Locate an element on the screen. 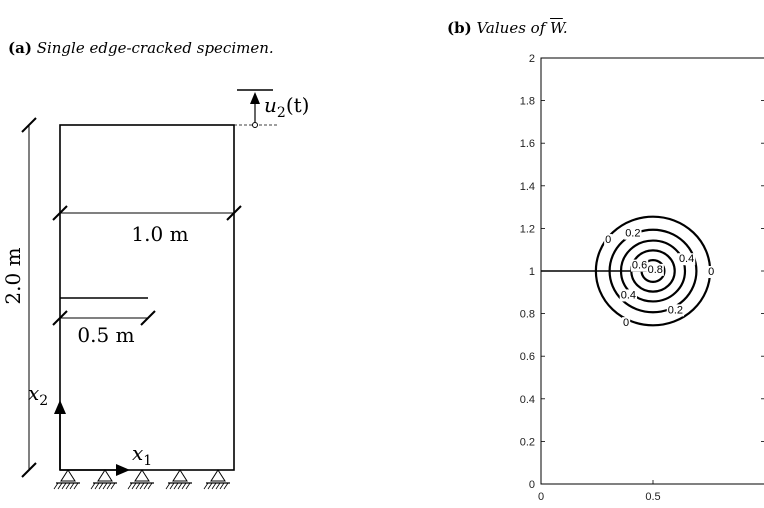  y-tick-label: 2 is located at coordinates (532, 59).